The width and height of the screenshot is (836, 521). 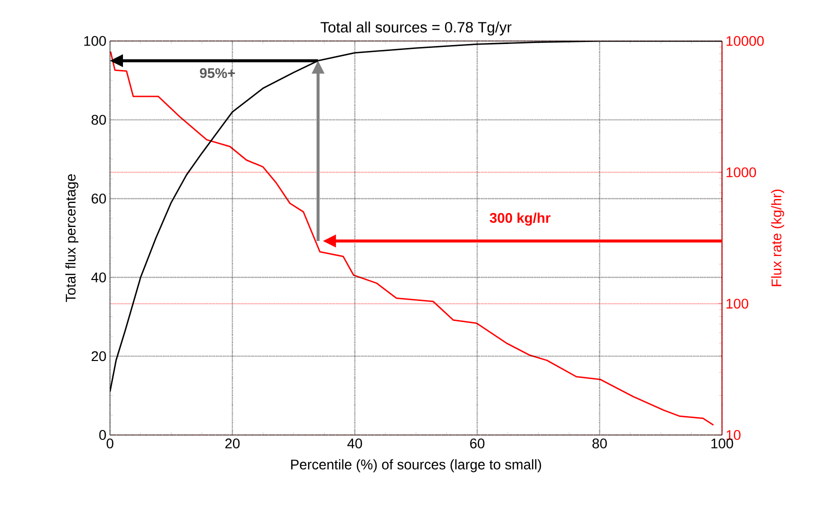 I want to click on x-tick-label: 40, so click(x=354, y=443).